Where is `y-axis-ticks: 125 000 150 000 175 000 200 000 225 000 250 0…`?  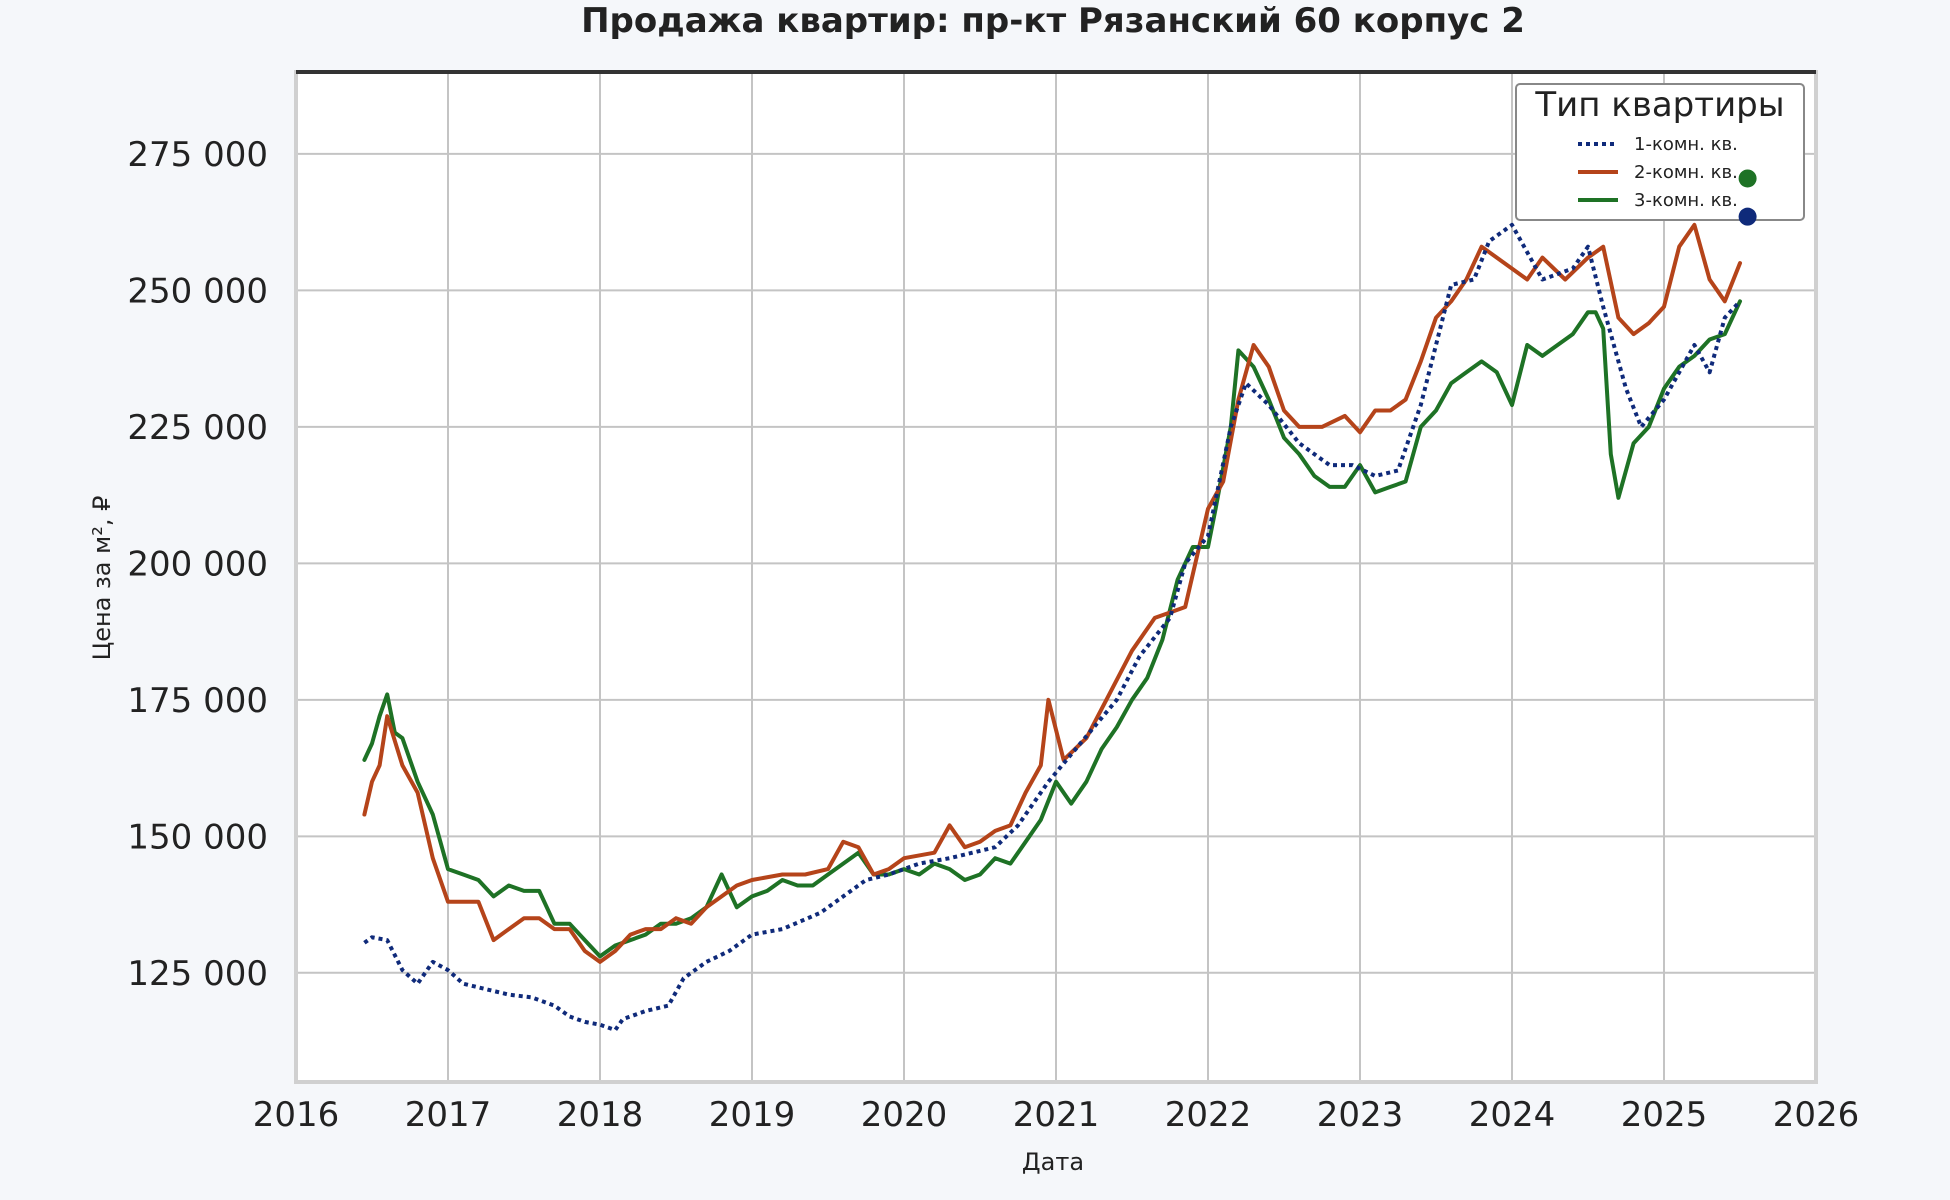
y-axis-ticks: 125 000 150 000 175 000 200 000 225 000 250 0… is located at coordinates (197, 564).